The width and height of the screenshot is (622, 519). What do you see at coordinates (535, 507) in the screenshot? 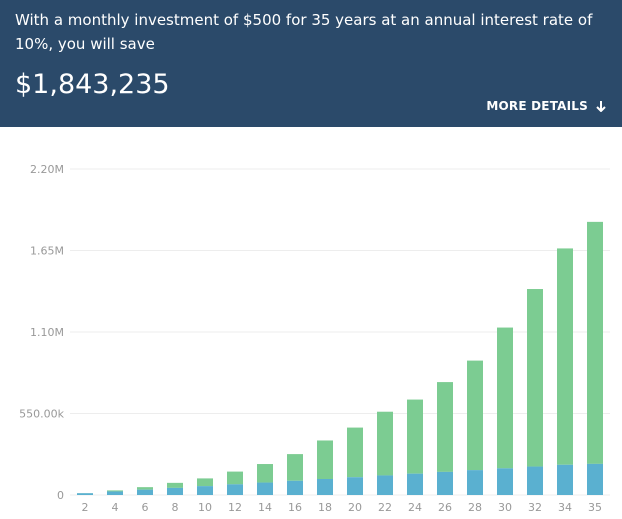
I see `x-tick-label: 32` at bounding box center [535, 507].